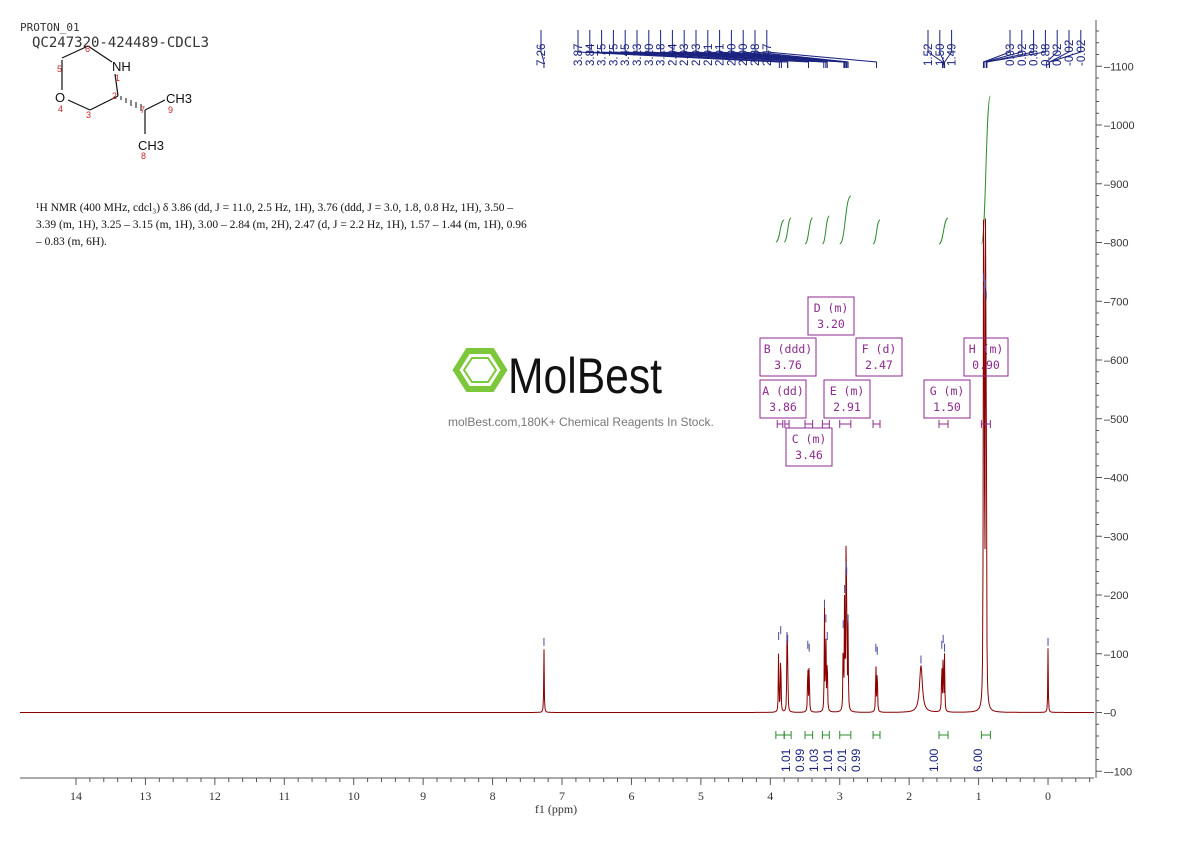 This screenshot has width=1190, height=841. What do you see at coordinates (809, 455) in the screenshot?
I see `multiplet-shift: 3.46` at bounding box center [809, 455].